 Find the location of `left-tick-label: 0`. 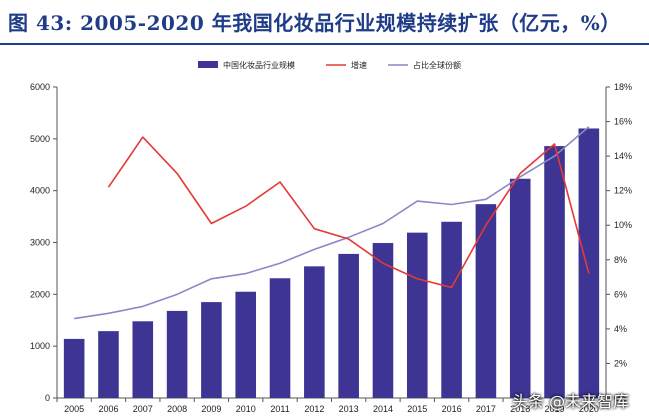

left-tick-label: 0 is located at coordinates (47, 398).